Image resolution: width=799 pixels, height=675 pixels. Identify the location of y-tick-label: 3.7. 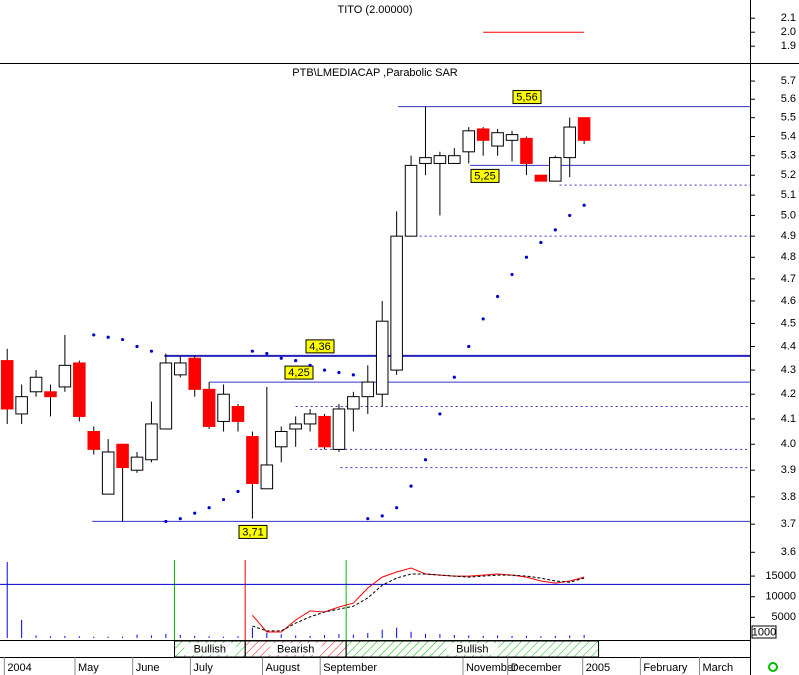
(788, 524).